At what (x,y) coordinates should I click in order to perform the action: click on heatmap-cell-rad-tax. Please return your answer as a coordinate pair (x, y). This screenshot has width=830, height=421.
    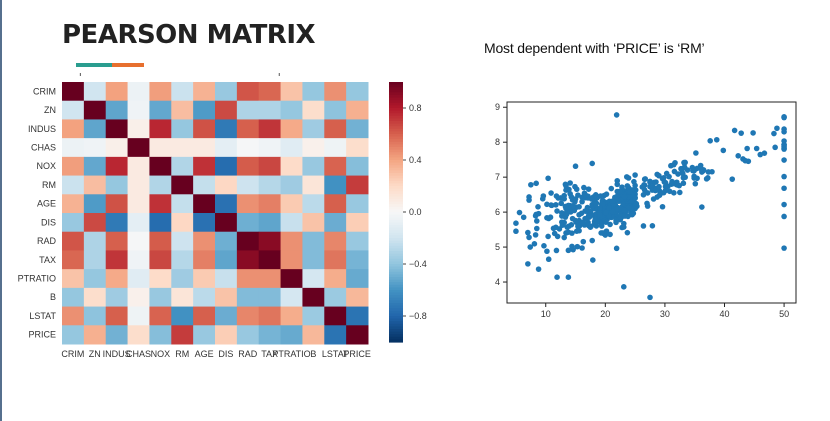
    Looking at the image, I should click on (270, 241).